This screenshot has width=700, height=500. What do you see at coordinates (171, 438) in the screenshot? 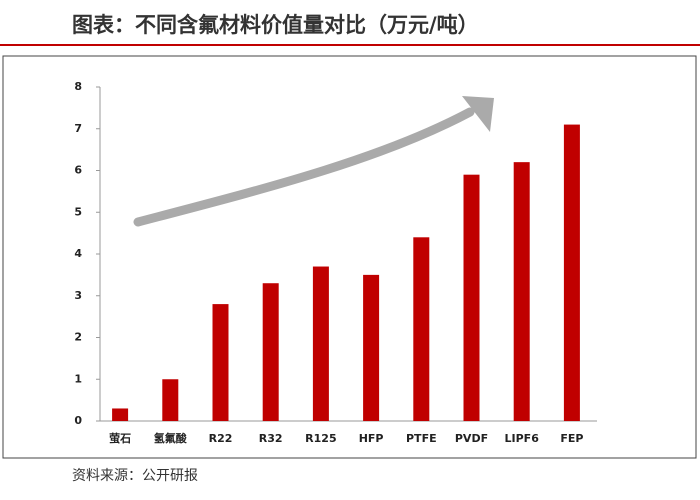
I see `x-tick-label: 氢氟酸` at bounding box center [171, 438].